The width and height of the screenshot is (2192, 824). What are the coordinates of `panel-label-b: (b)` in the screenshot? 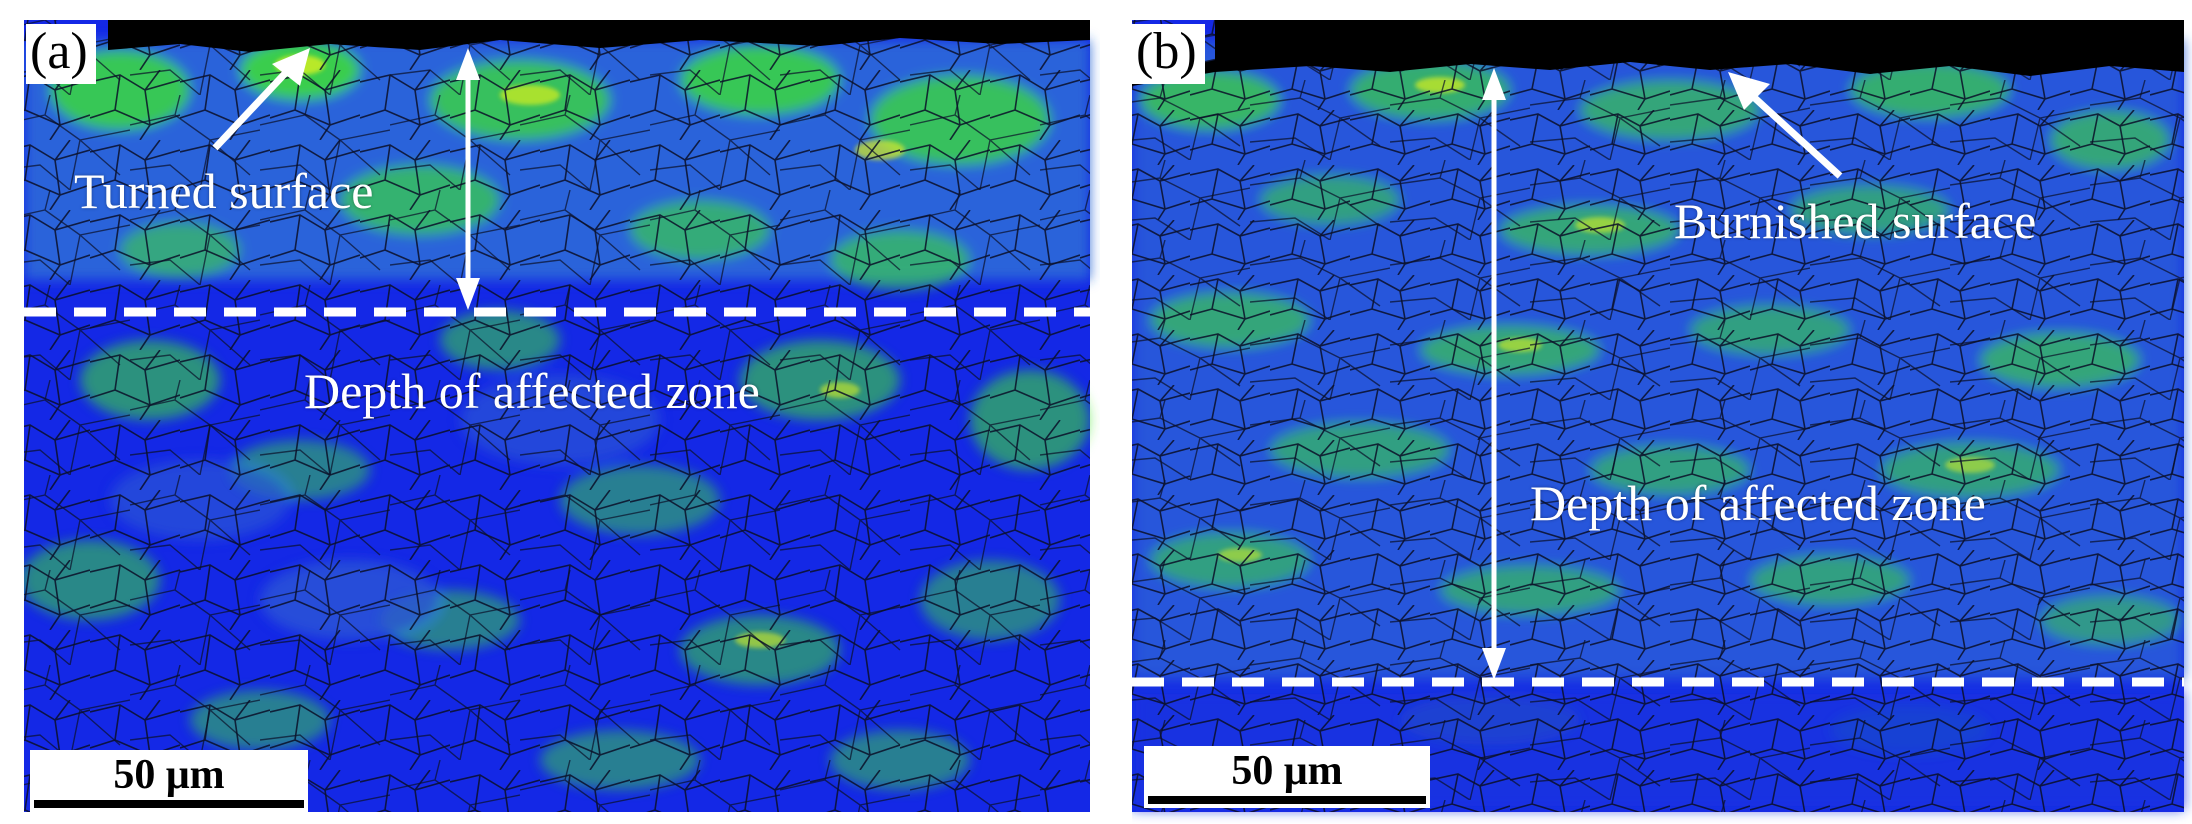 It's located at (1168, 54).